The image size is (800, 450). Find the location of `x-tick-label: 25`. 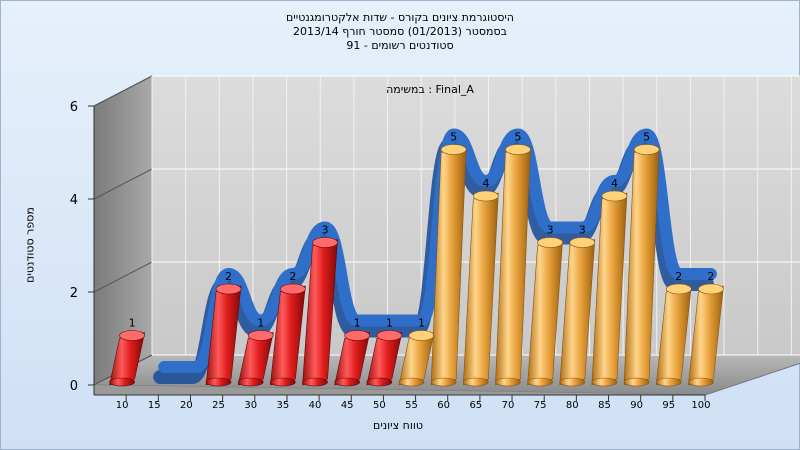

x-tick-label: 25 is located at coordinates (218, 405).